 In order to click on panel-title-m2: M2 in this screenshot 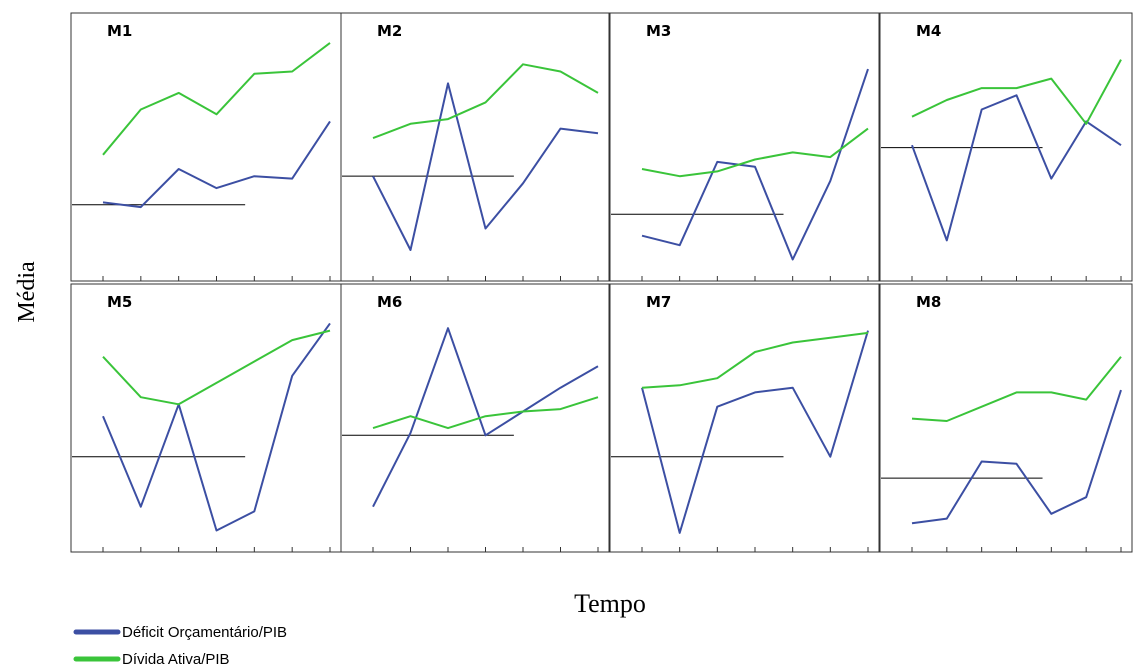, I will do `click(389, 31)`.